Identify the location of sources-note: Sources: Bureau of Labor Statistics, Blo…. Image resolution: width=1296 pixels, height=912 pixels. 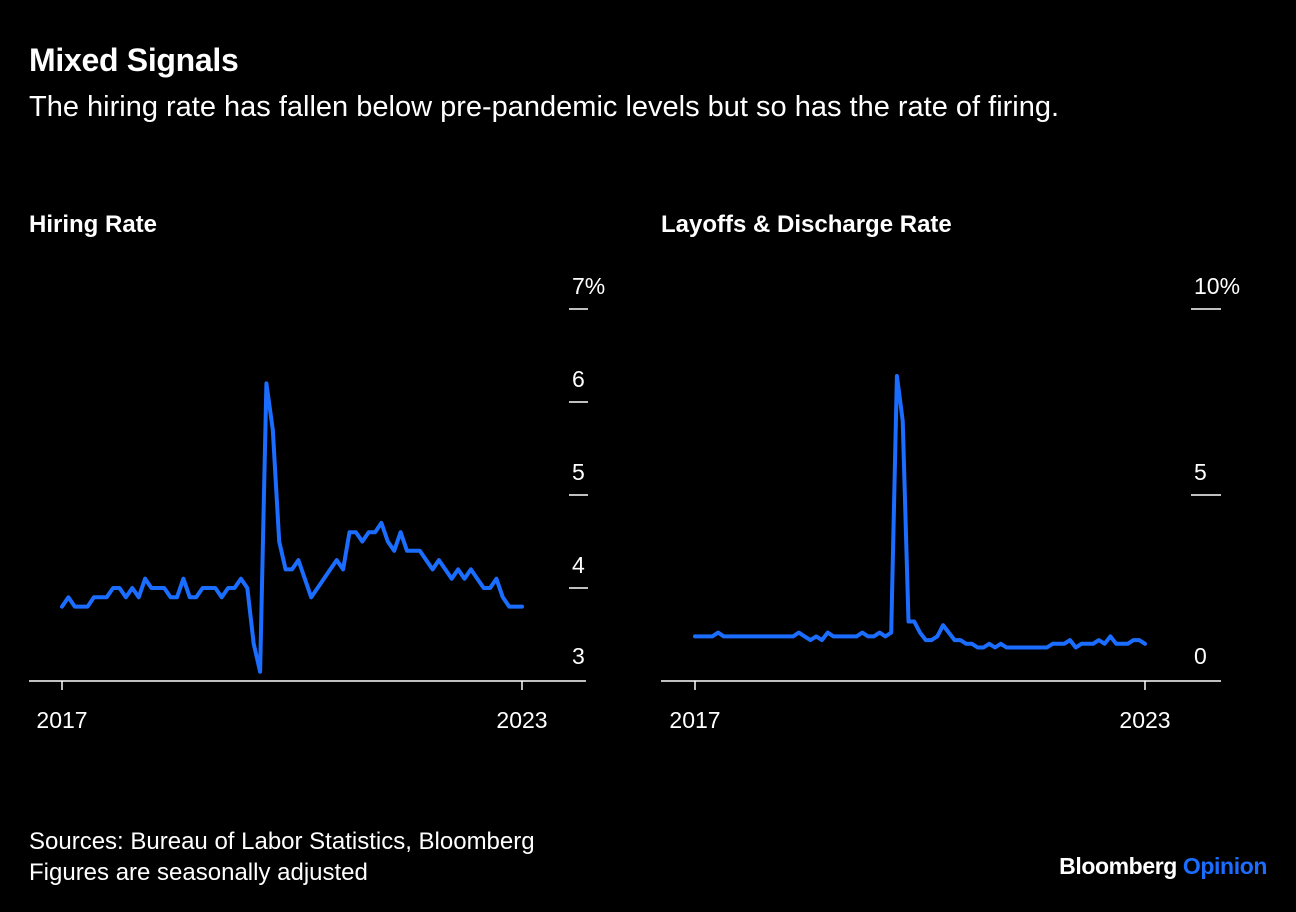
(282, 857).